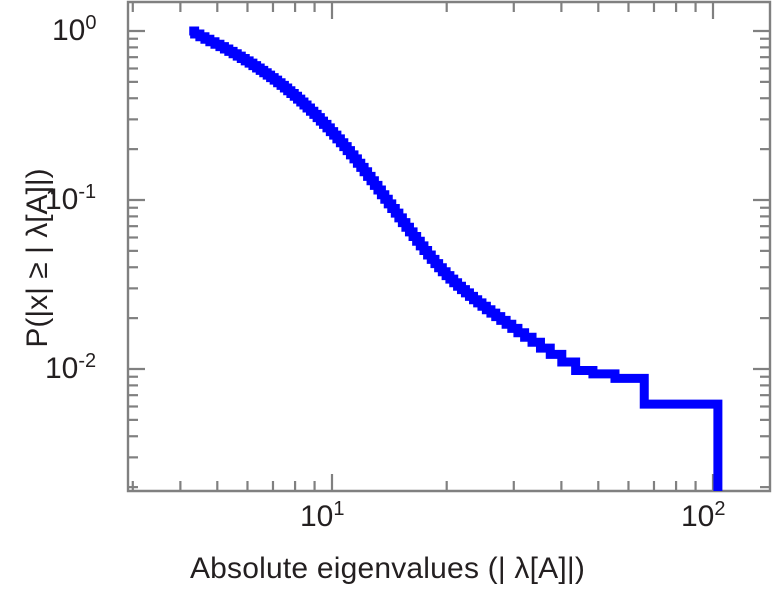  Describe the element at coordinates (71, 198) in the screenshot. I see `y-tick-label-1e-1: 10⁻¹` at that location.